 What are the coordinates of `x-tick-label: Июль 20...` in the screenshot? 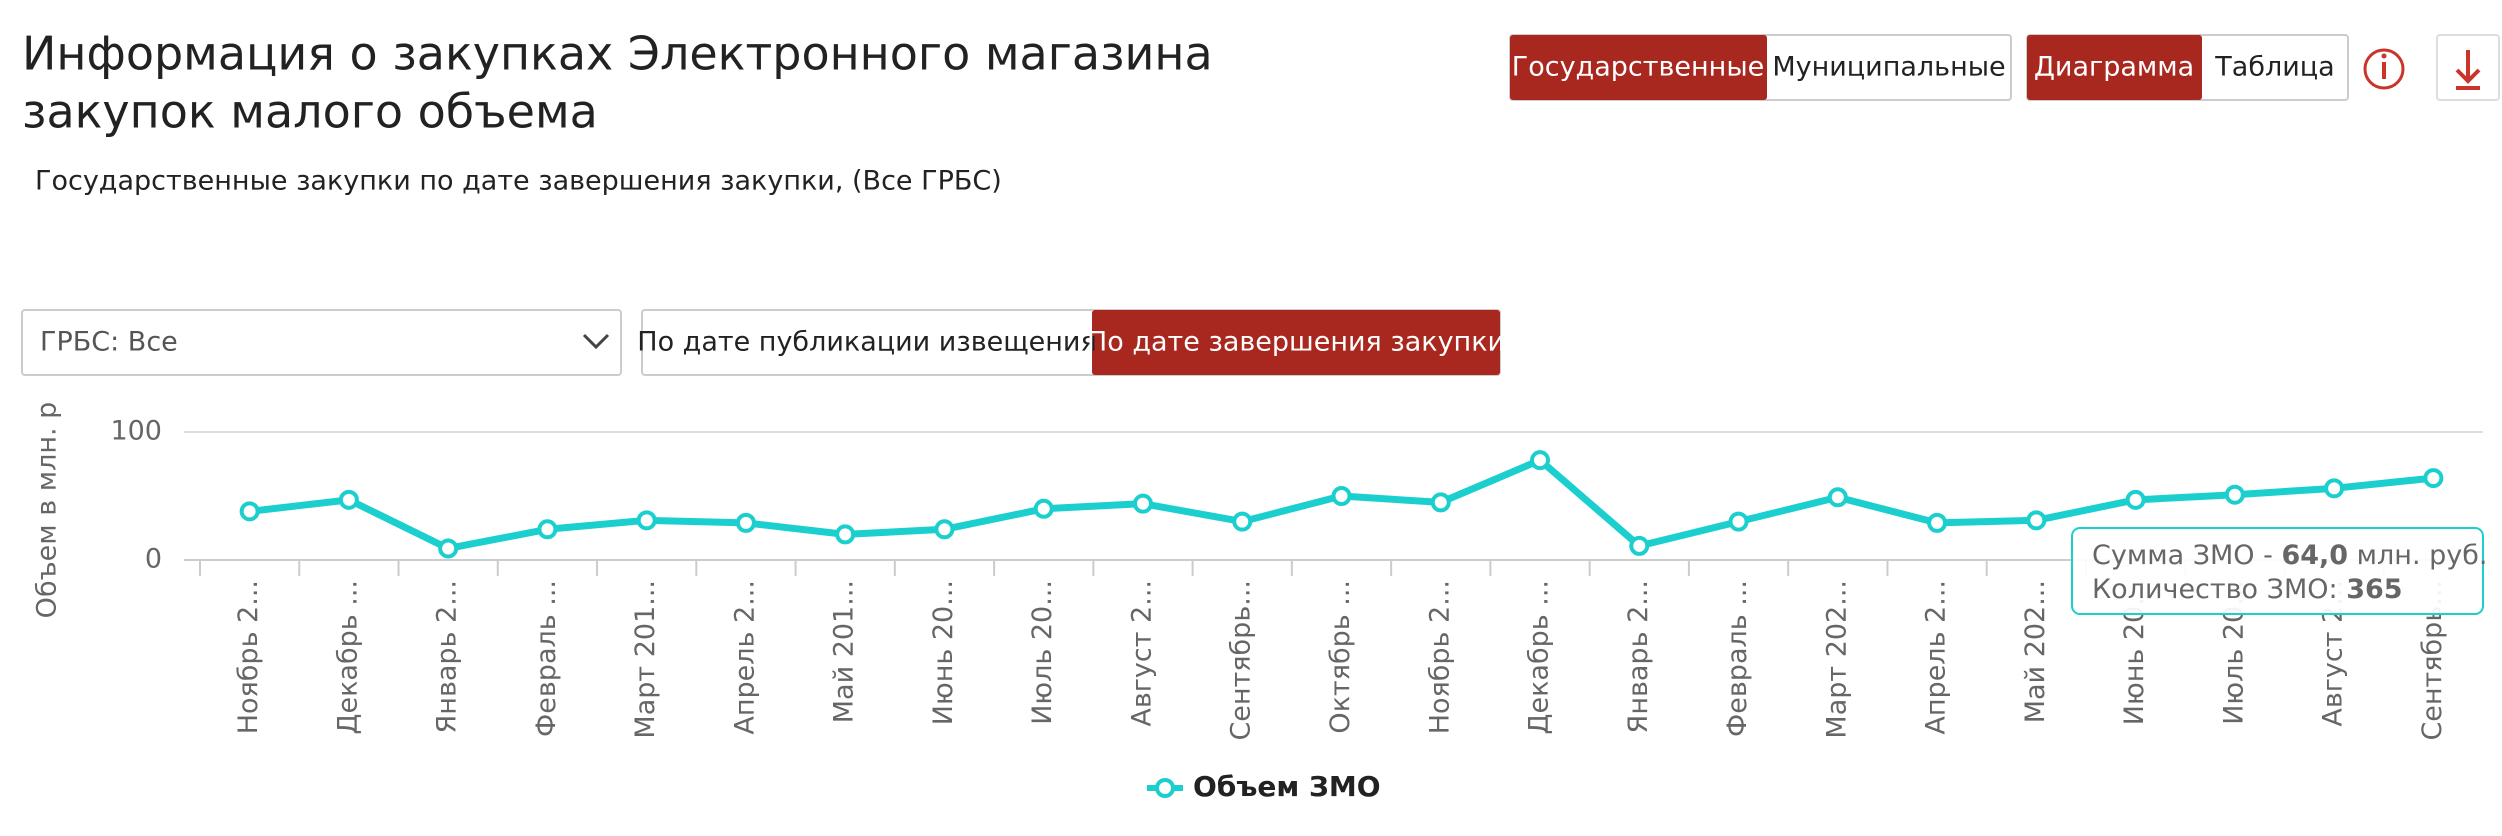 It's located at (1042, 652).